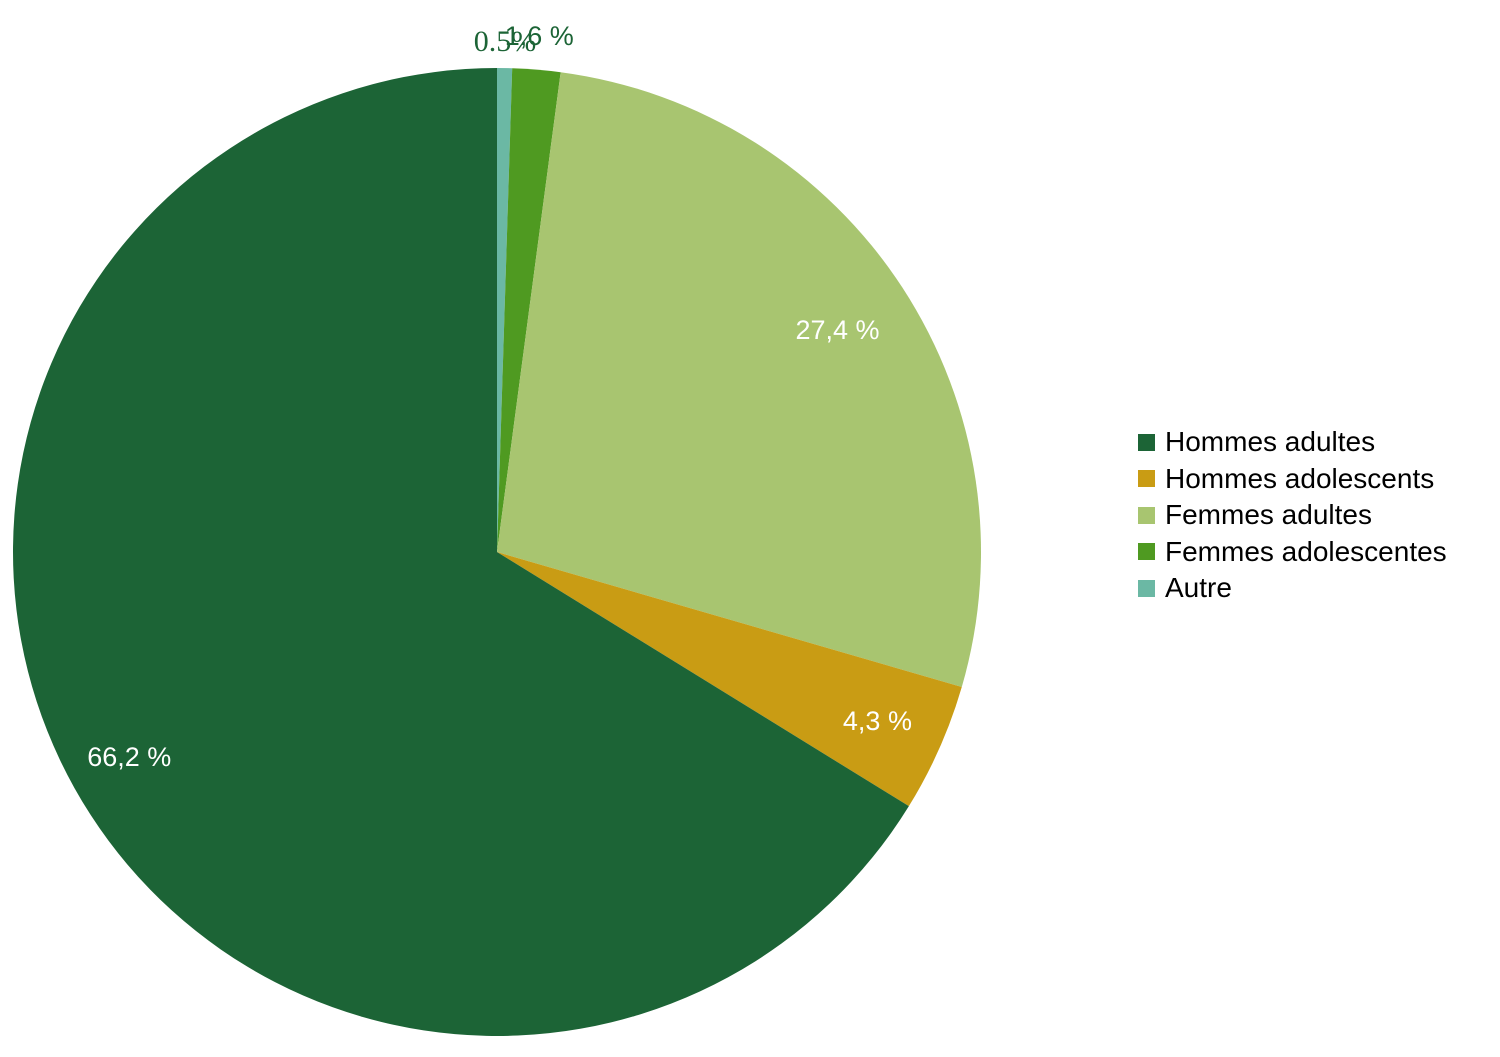 The width and height of the screenshot is (1500, 1057). I want to click on legend-item: Autre, so click(1292, 588).